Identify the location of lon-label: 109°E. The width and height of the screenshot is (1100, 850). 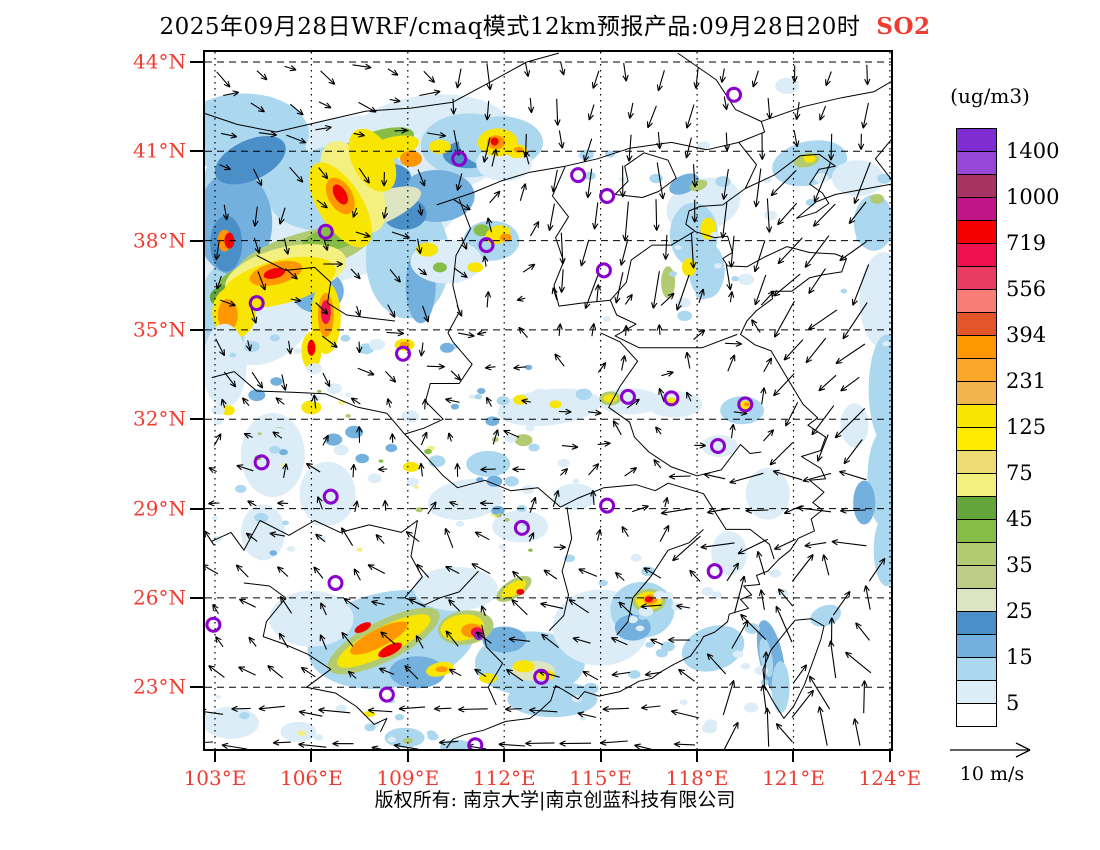
(408, 778).